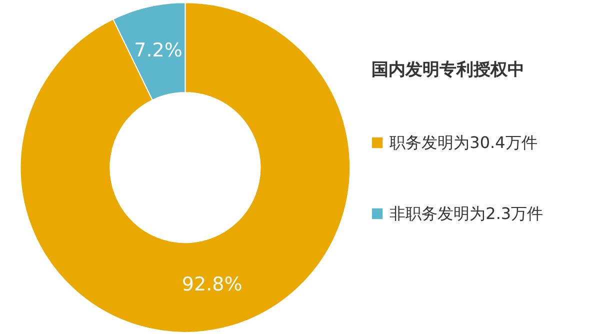  Describe the element at coordinates (467, 214) in the screenshot. I see `legend-label: 非职务发明为2.3万件` at that location.